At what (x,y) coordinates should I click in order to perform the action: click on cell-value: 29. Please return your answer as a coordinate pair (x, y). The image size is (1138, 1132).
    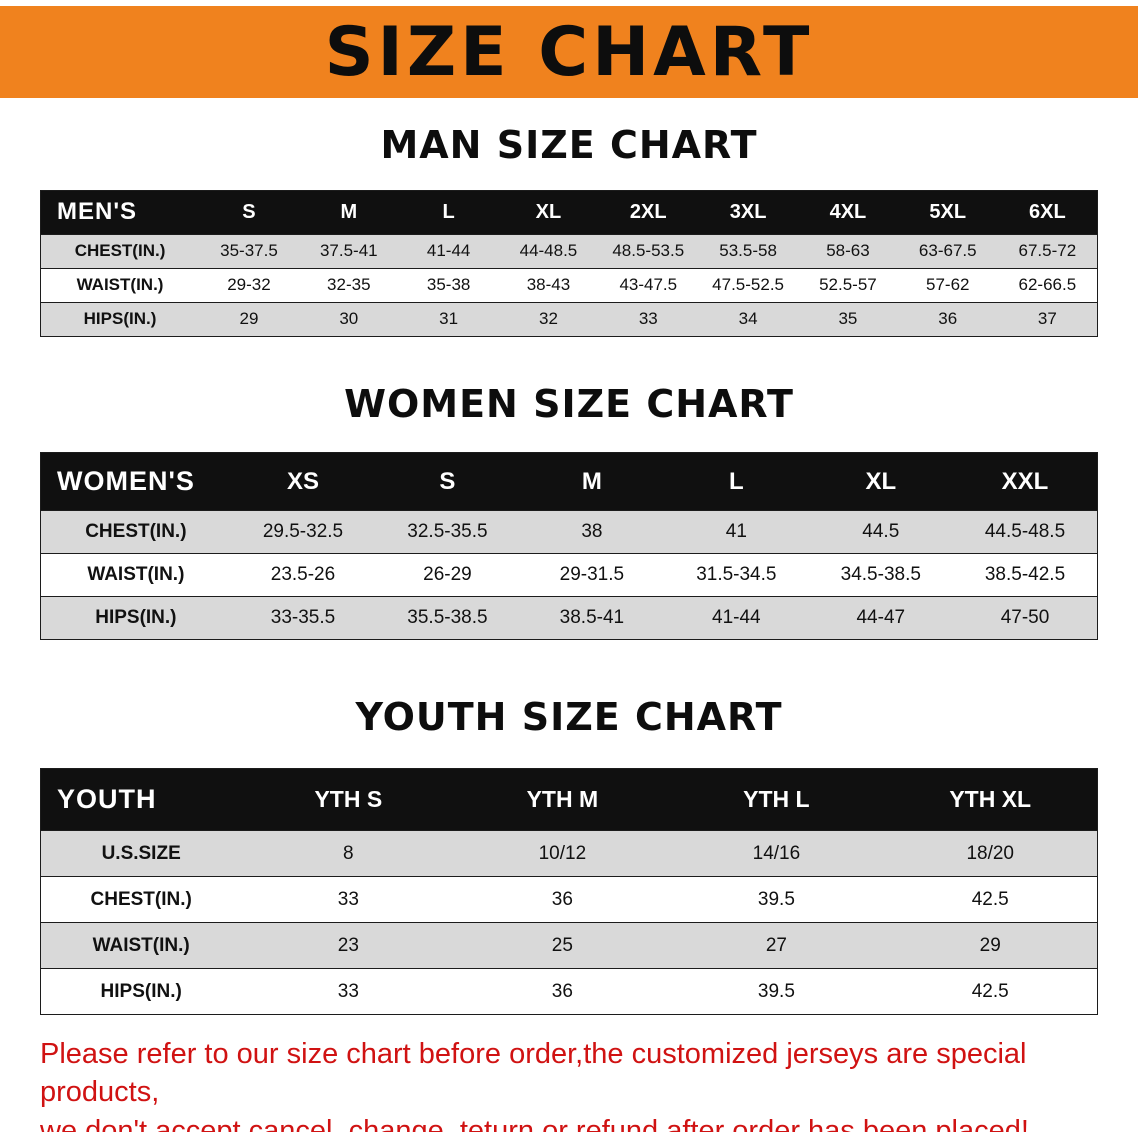
    Looking at the image, I should click on (249, 319).